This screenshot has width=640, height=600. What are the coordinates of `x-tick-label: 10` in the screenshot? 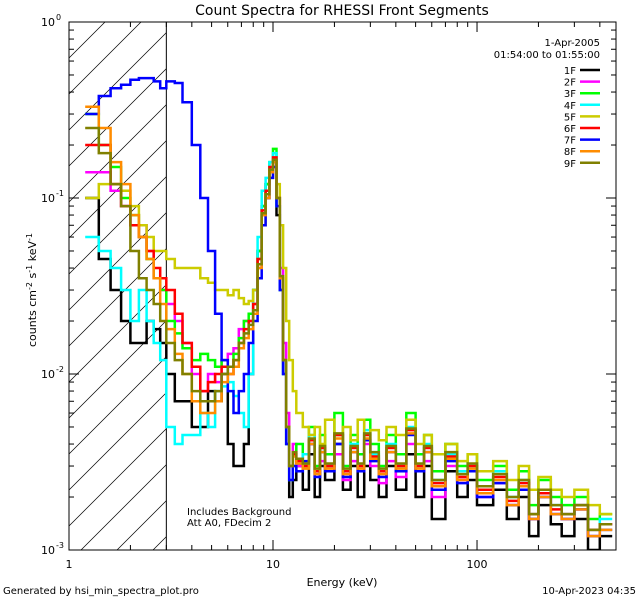 It's located at (273, 564).